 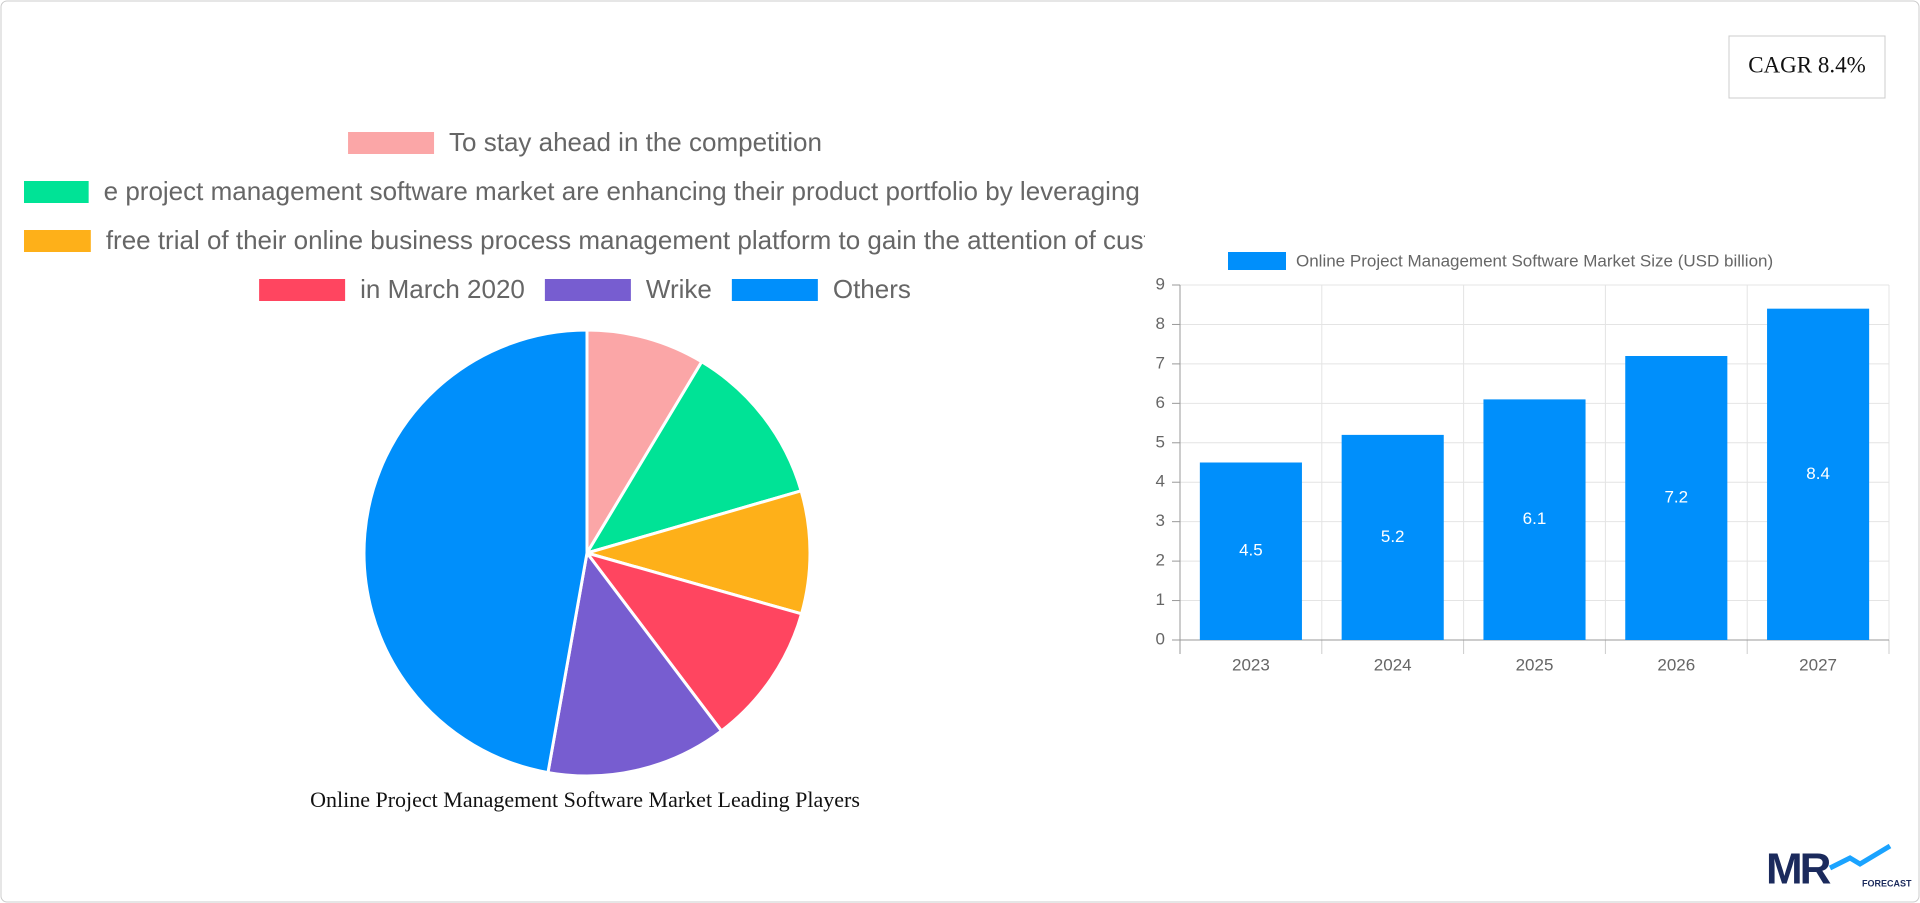 What do you see at coordinates (1818, 664) in the screenshot?
I see `x-tick-label: 2027` at bounding box center [1818, 664].